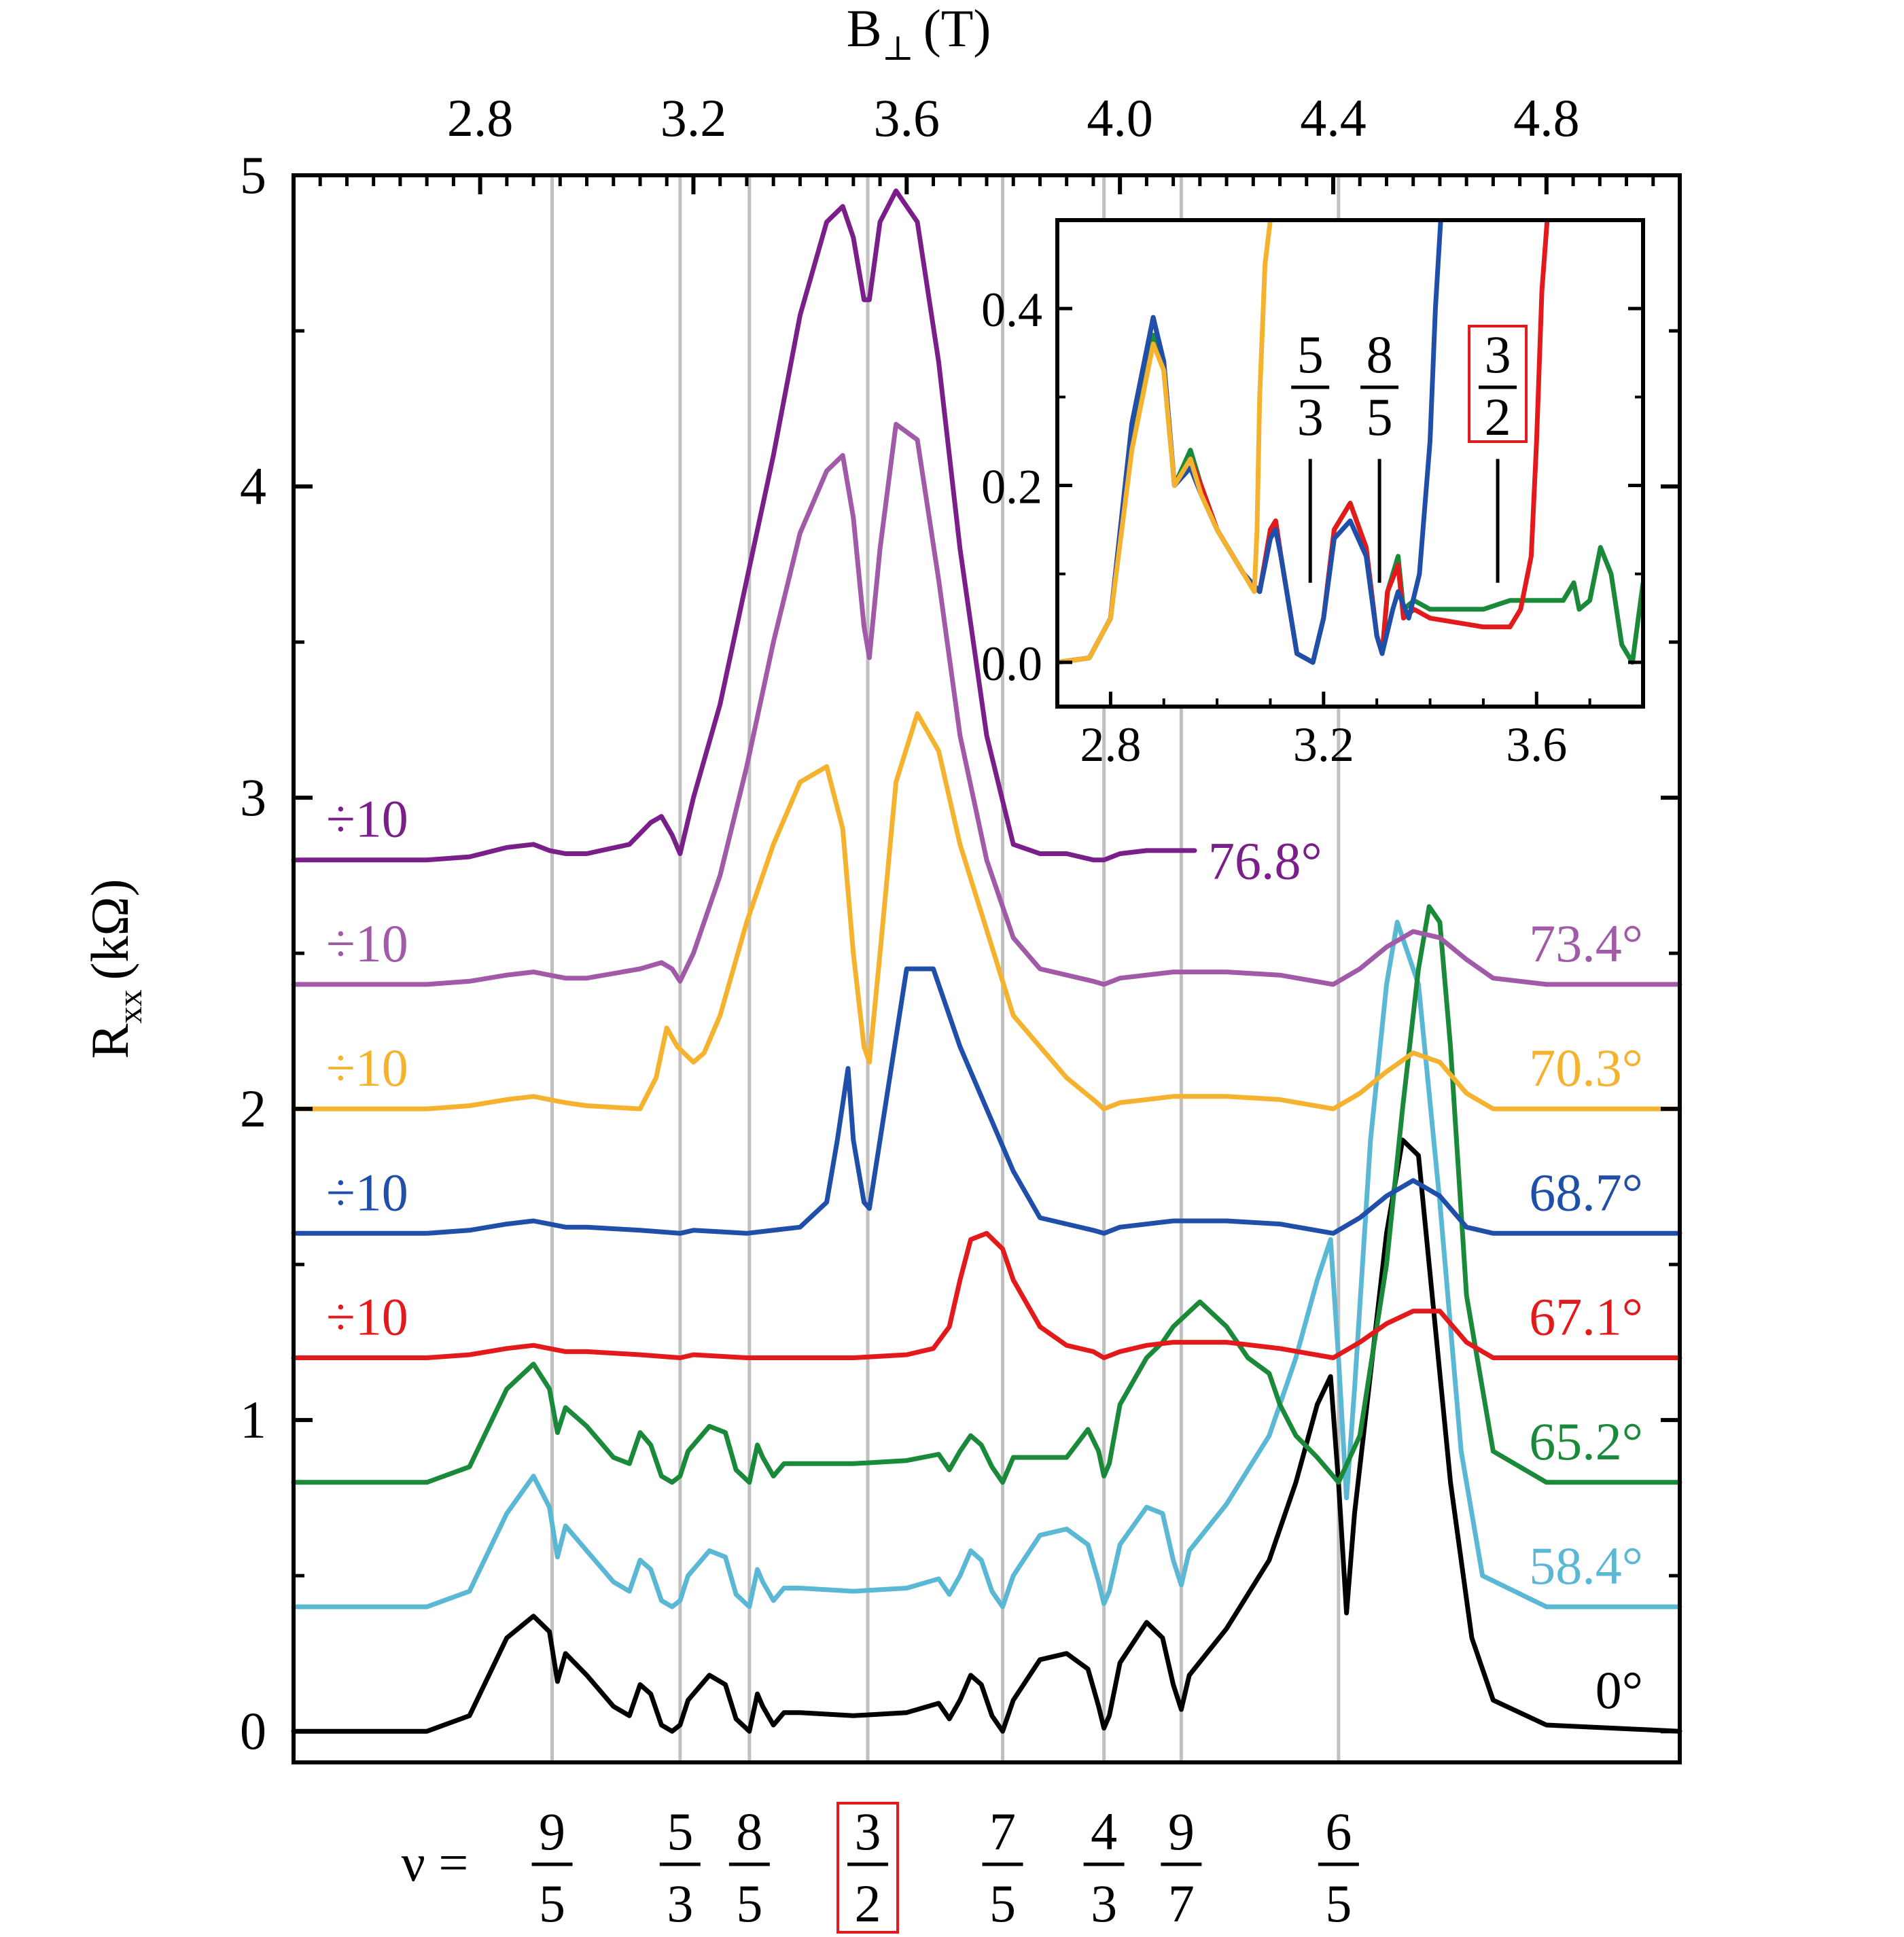 This screenshot has width=1904, height=1937. I want to click on fraction-nu-5-3: 53, so click(680, 1867).